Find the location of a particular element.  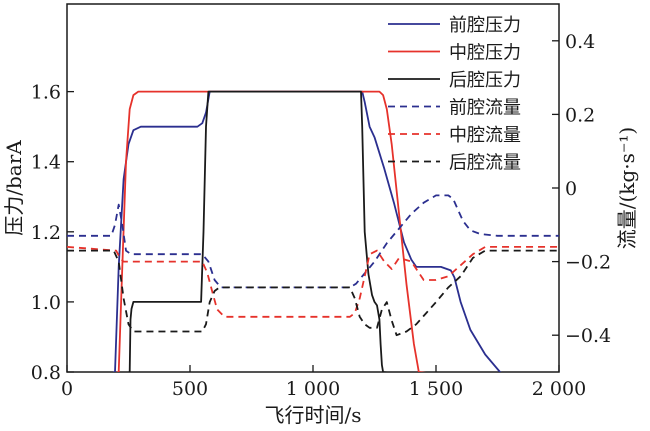

right-y-axis-label: 流量/(kg·s⁻¹) is located at coordinates (627, 188).